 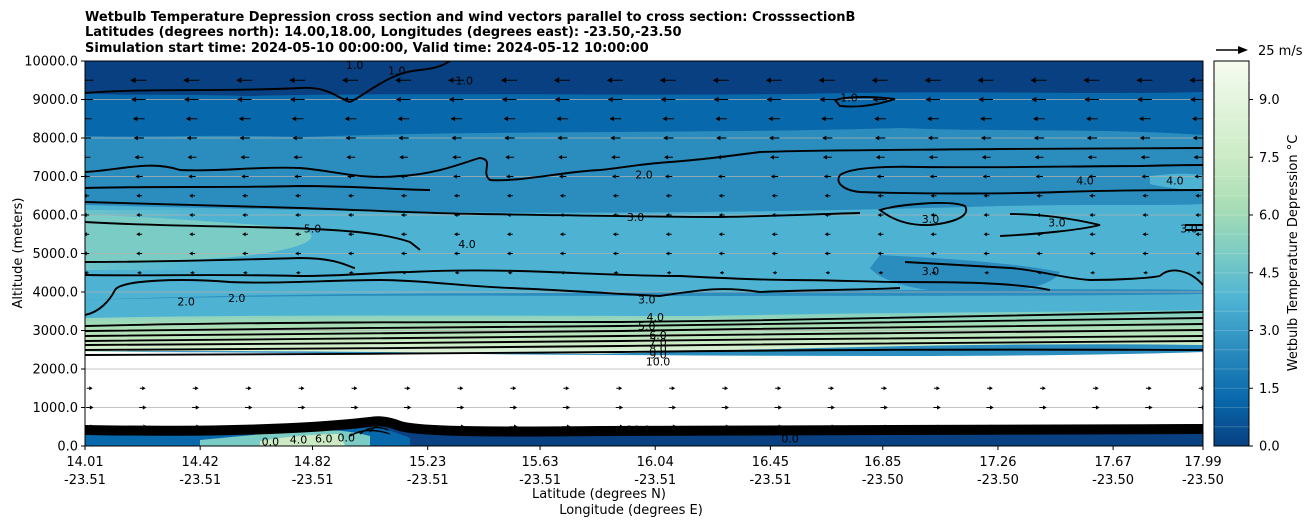 I want to click on x-axis-label-lon: Longitude (degrees E), so click(x=631, y=510).